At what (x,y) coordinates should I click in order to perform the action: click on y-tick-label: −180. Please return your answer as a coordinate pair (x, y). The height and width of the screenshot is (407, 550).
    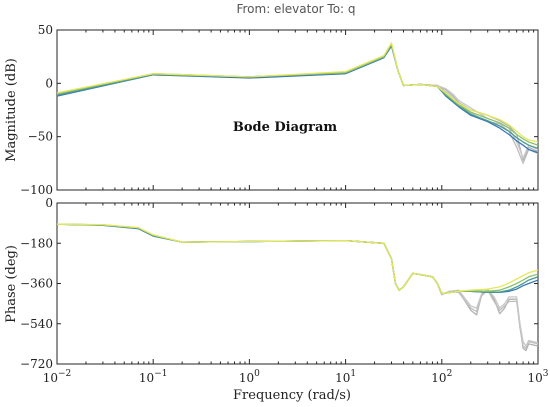
    Looking at the image, I should click on (36, 243).